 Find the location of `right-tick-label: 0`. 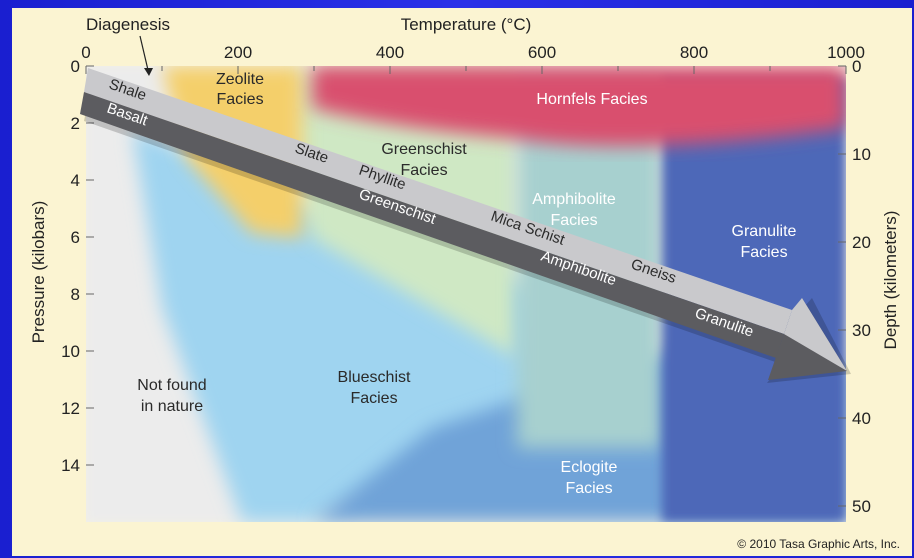

right-tick-label: 0 is located at coordinates (856, 66).